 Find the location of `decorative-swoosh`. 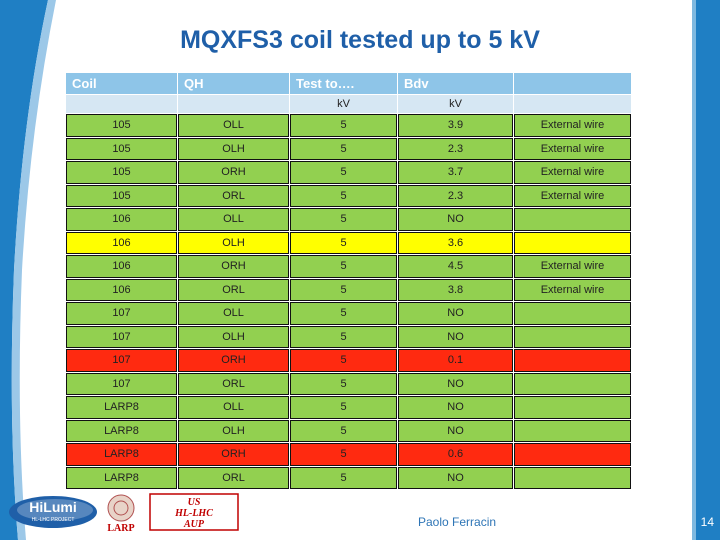

decorative-swoosh is located at coordinates (28, 270).